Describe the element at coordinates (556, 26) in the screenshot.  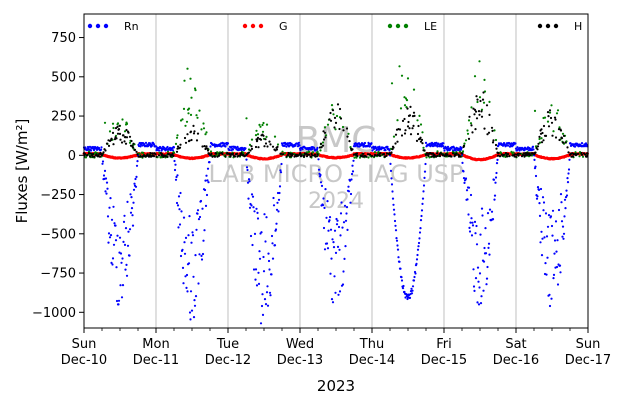
I see `legend-marker-h` at that location.